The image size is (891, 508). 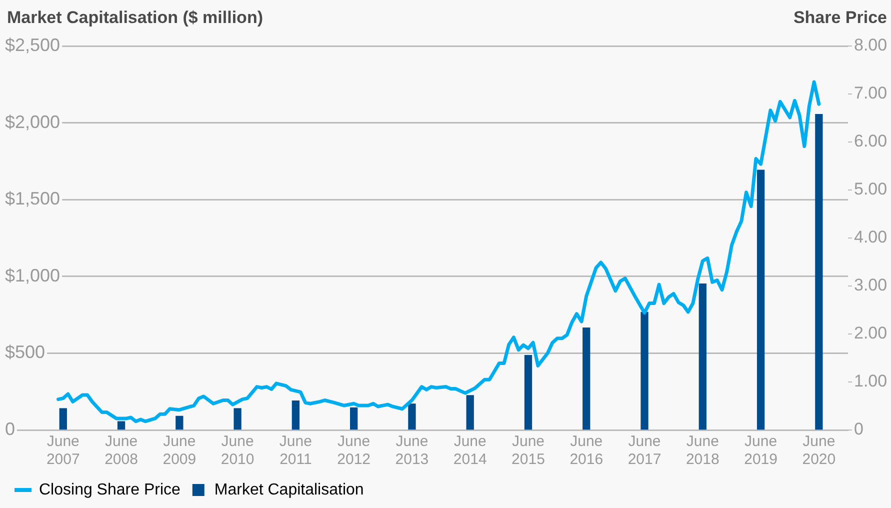 I want to click on y-tick-label: $1,500, so click(x=32, y=198).